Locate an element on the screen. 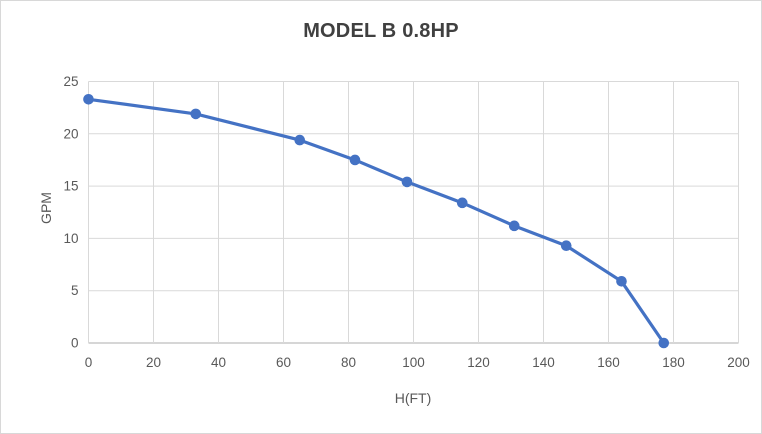 Image resolution: width=762 pixels, height=434 pixels. y-tick-label: 25 is located at coordinates (70, 81).